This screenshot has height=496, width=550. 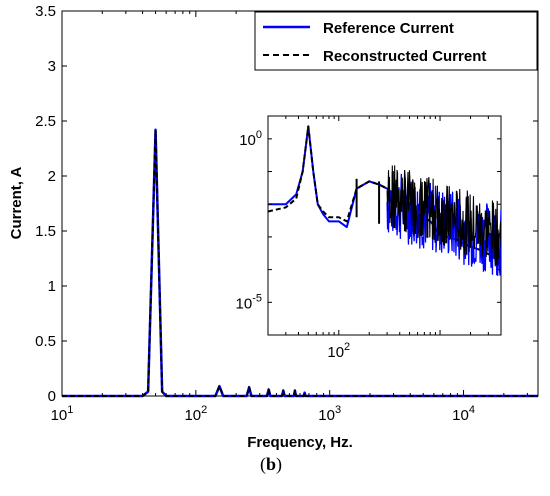 I want to click on y-axis-title: Current, A, so click(x=16, y=202).